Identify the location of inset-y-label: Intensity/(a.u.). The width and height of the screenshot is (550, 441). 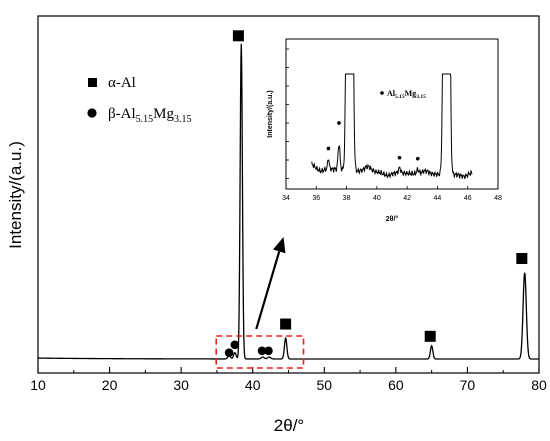
(270, 113).